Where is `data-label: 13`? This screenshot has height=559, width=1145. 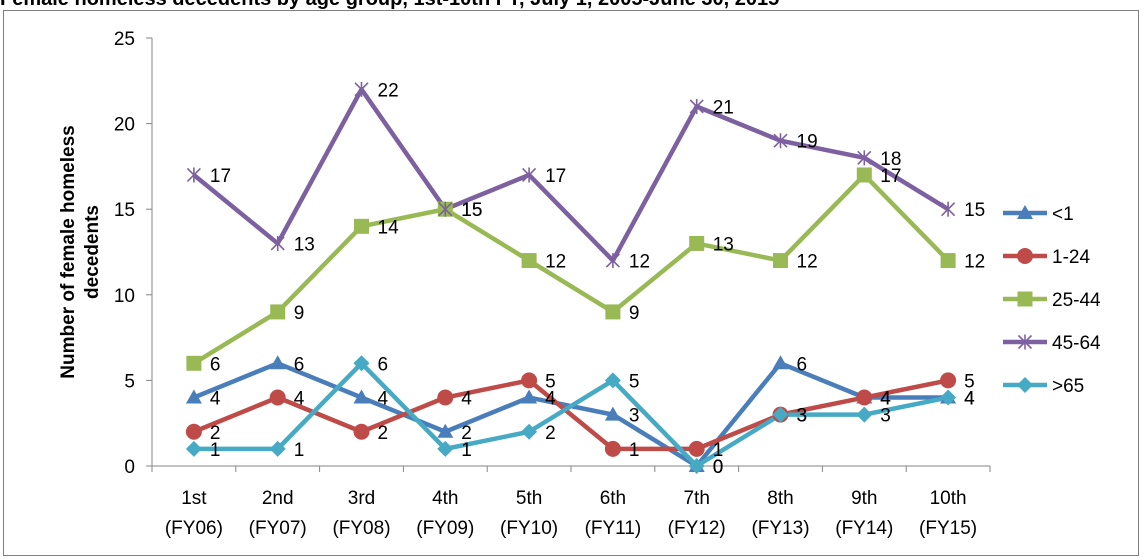 data-label: 13 is located at coordinates (304, 244).